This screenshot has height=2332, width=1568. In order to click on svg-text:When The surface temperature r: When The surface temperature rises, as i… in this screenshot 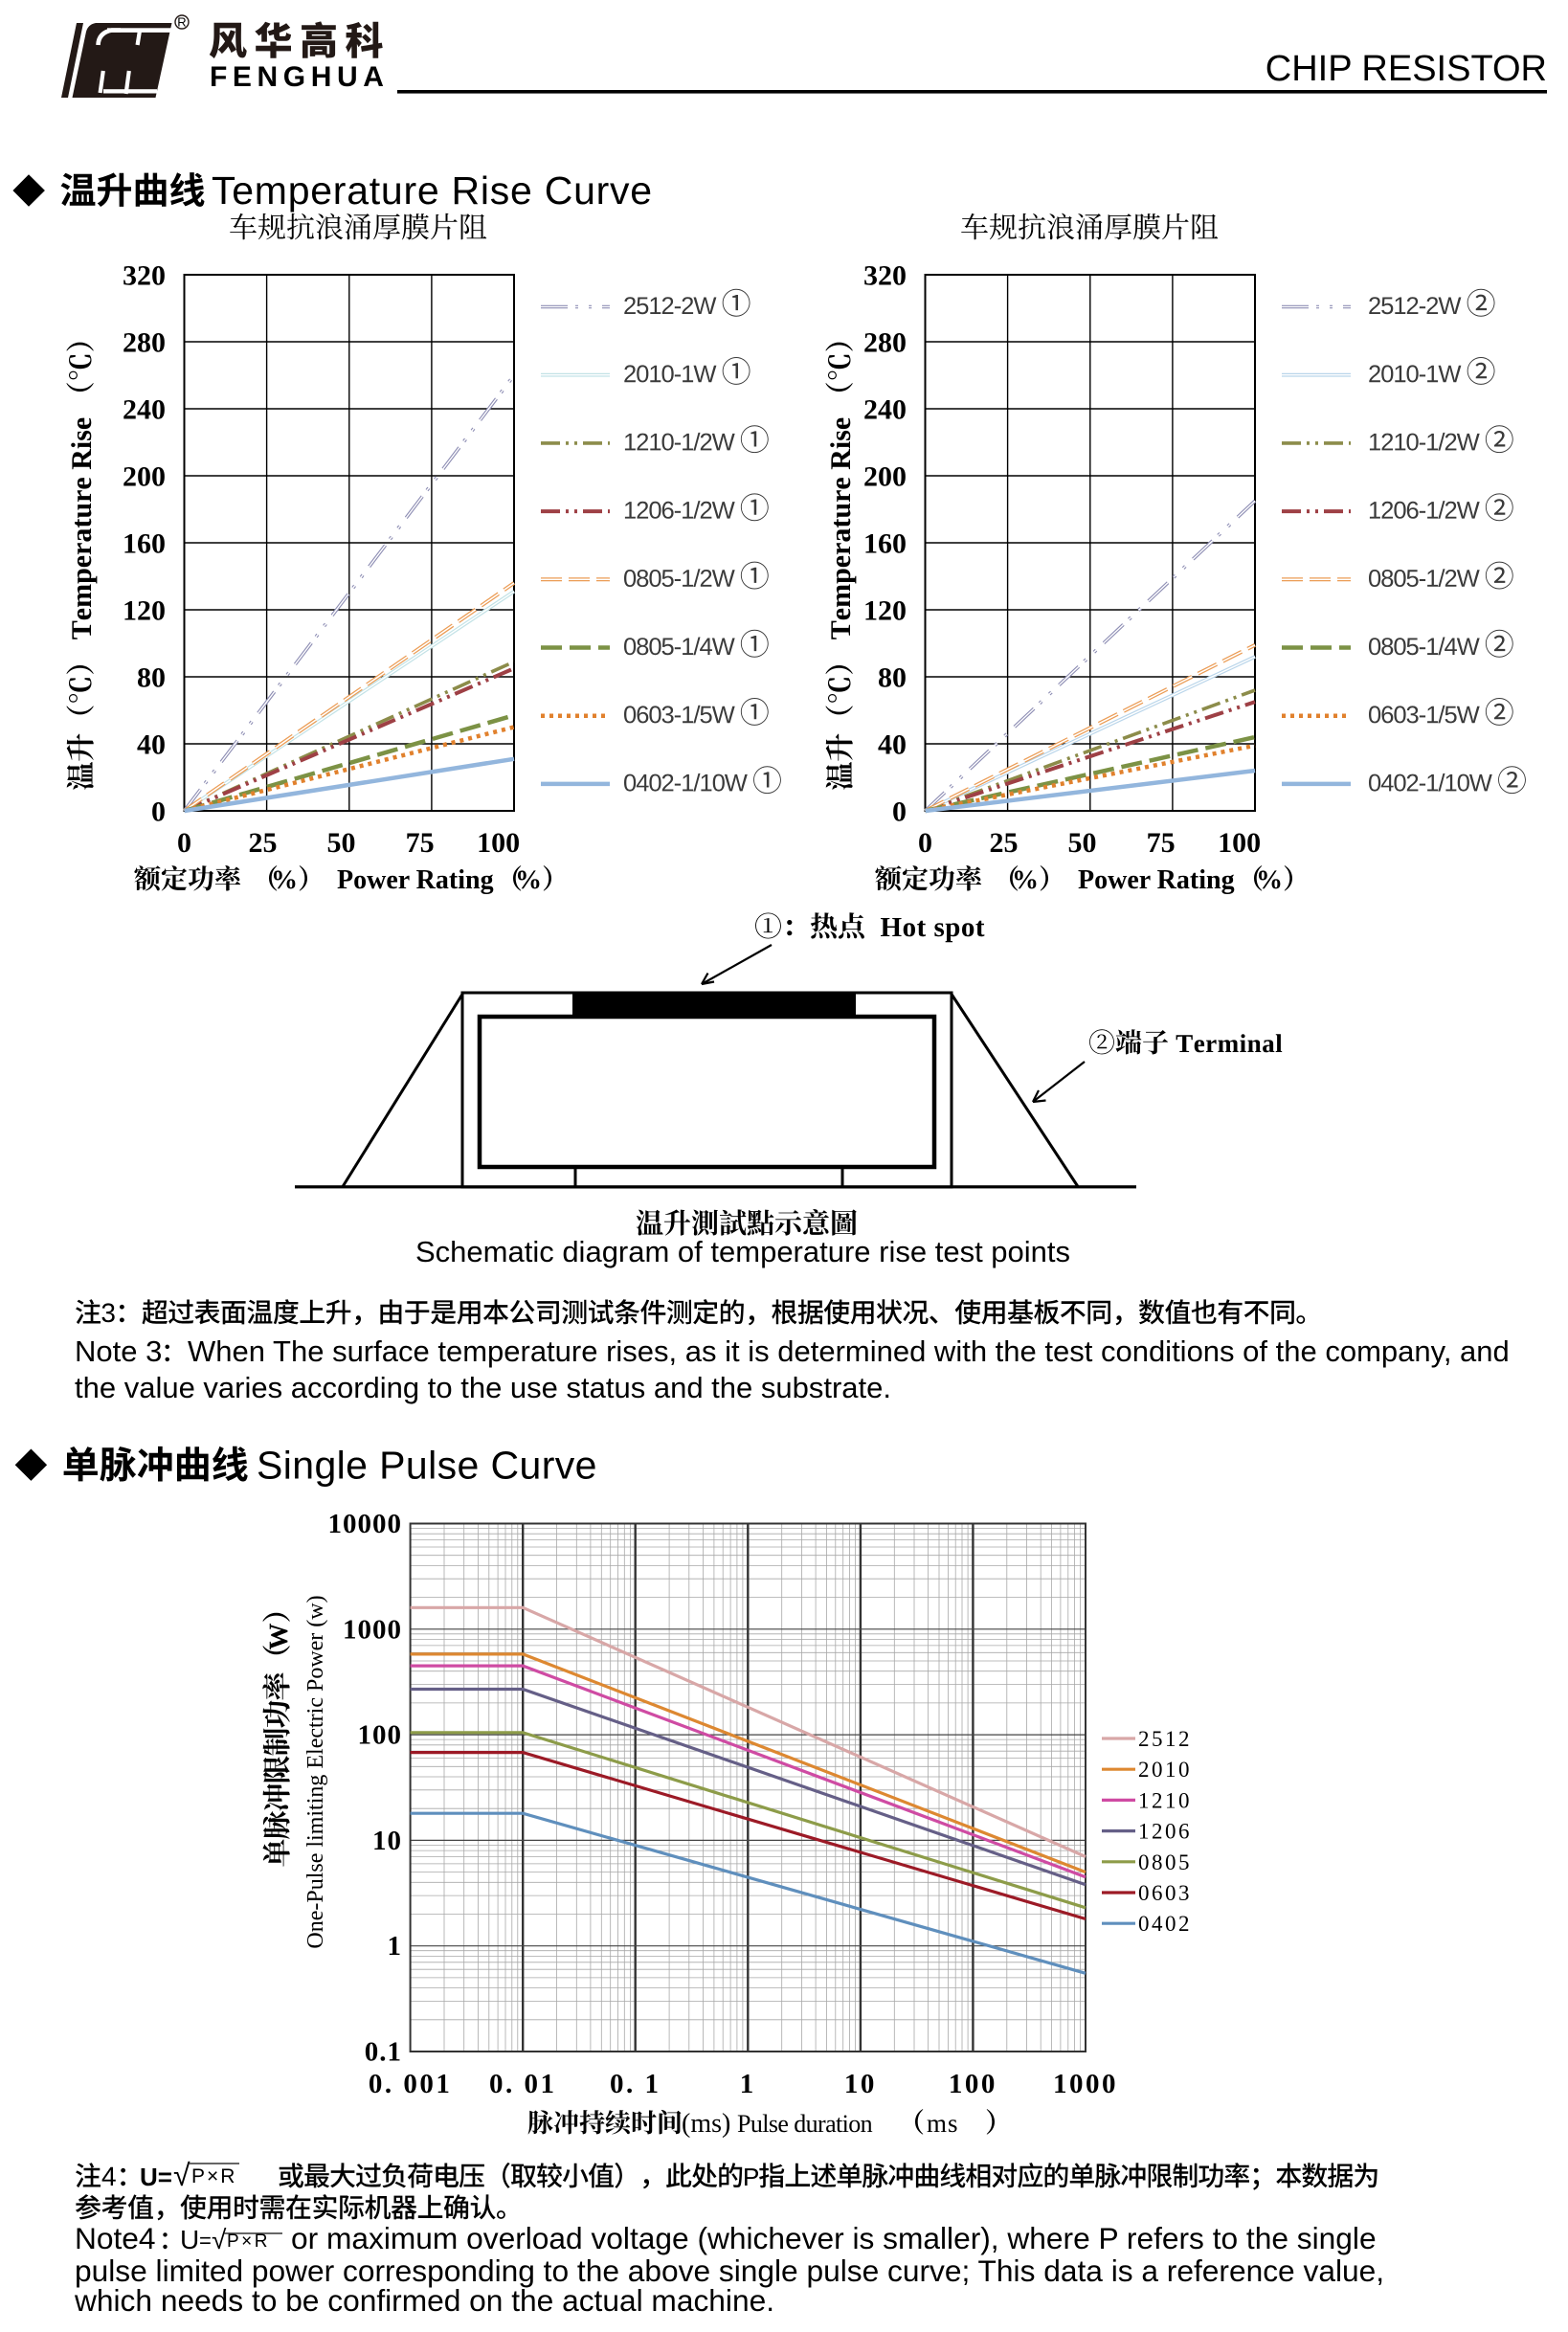, I will do `click(849, 1351)`.